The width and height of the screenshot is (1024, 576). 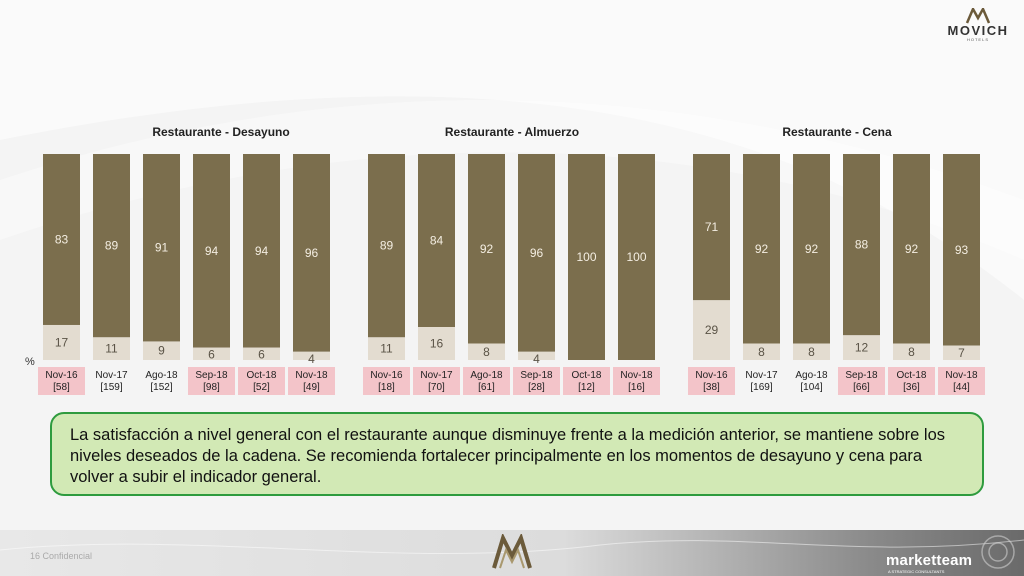 I want to click on percent-label: %, so click(x=30, y=362).